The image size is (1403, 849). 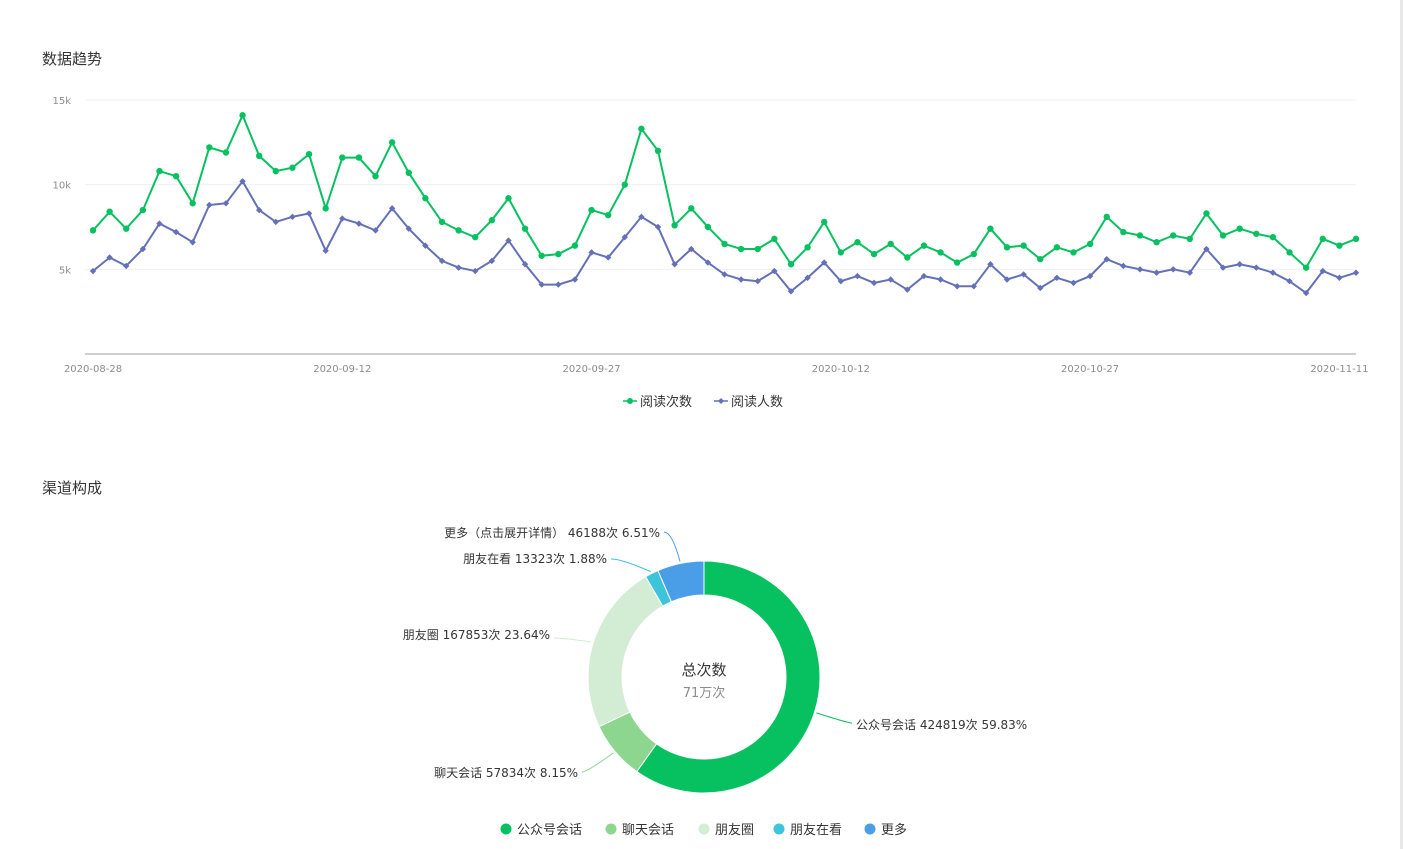 I want to click on slice-label: 朋友圈 167853次 23.64%, so click(x=476, y=635).